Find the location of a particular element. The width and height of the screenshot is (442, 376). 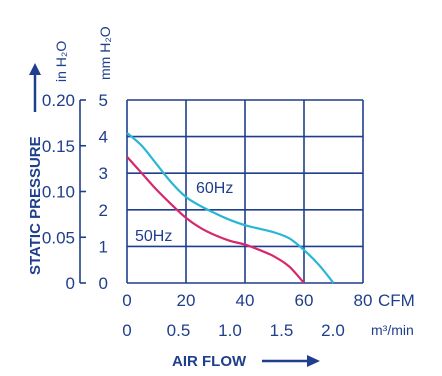

y-axis-title: STATIC PRESSURE is located at coordinates (35, 205).